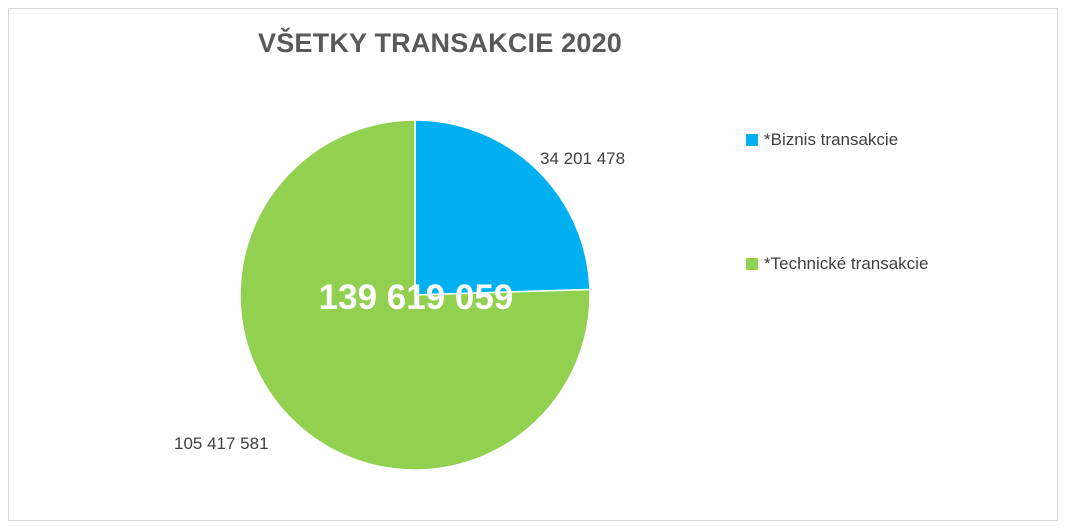 Image resolution: width=1068 pixels, height=531 pixels. I want to click on legend-item-biznis: *Biznis transakcie, so click(837, 140).